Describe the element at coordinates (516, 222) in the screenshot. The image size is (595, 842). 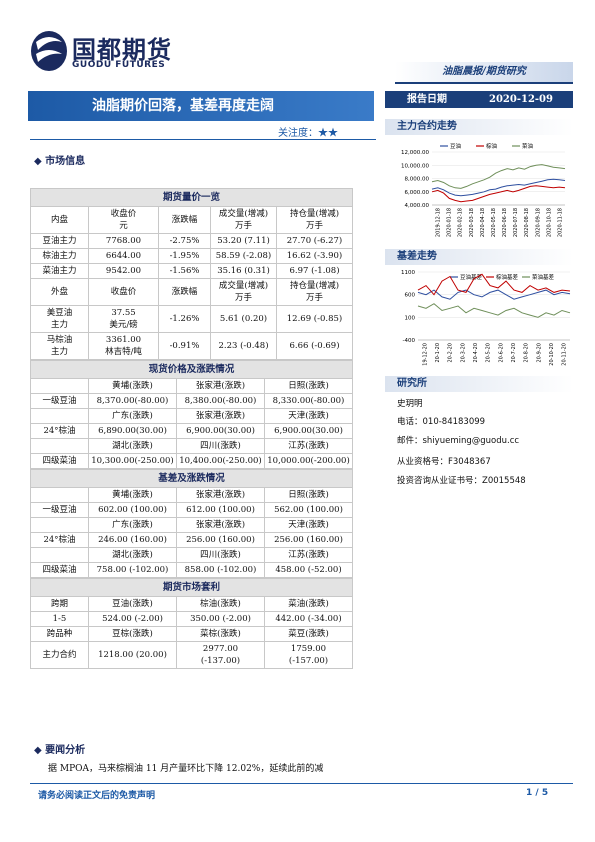
I see `x-tick-label: 2020-07-18` at that location.